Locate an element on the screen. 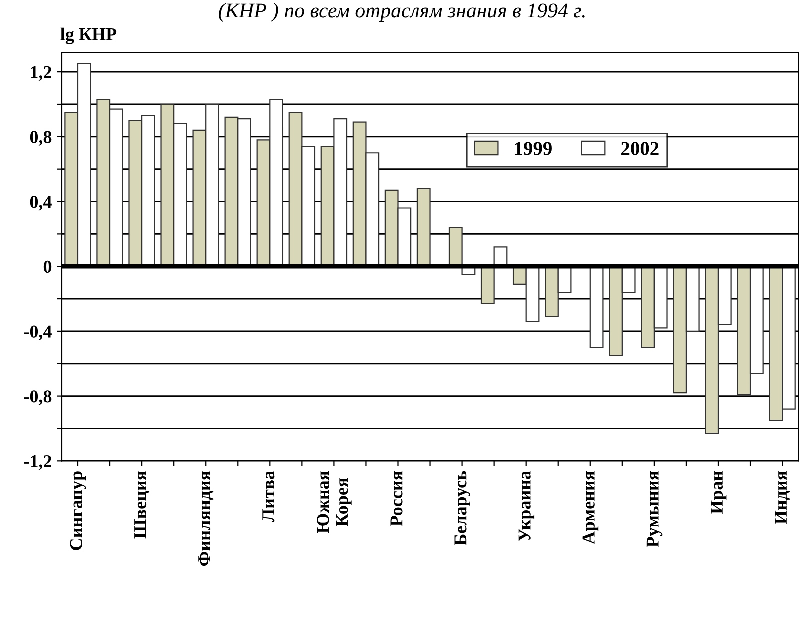 The height and width of the screenshot is (619, 805). x-tick-label: Россия is located at coordinates (396, 498).